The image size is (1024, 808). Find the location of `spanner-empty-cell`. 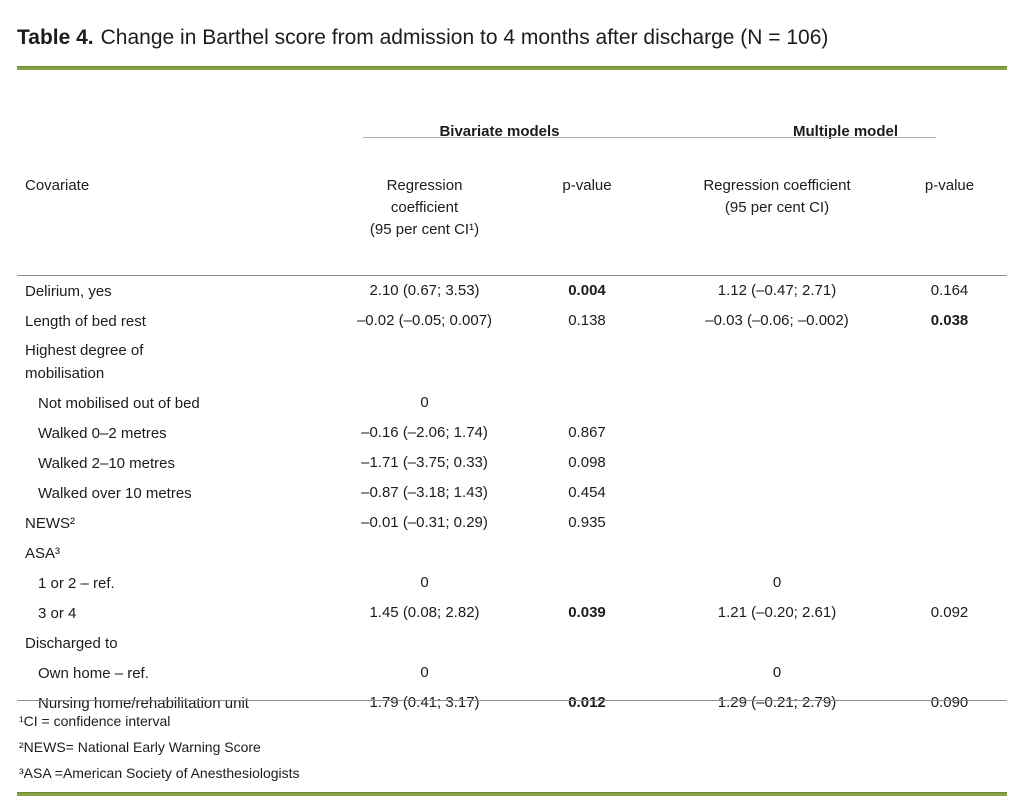

spanner-empty-cell is located at coordinates (177, 124).